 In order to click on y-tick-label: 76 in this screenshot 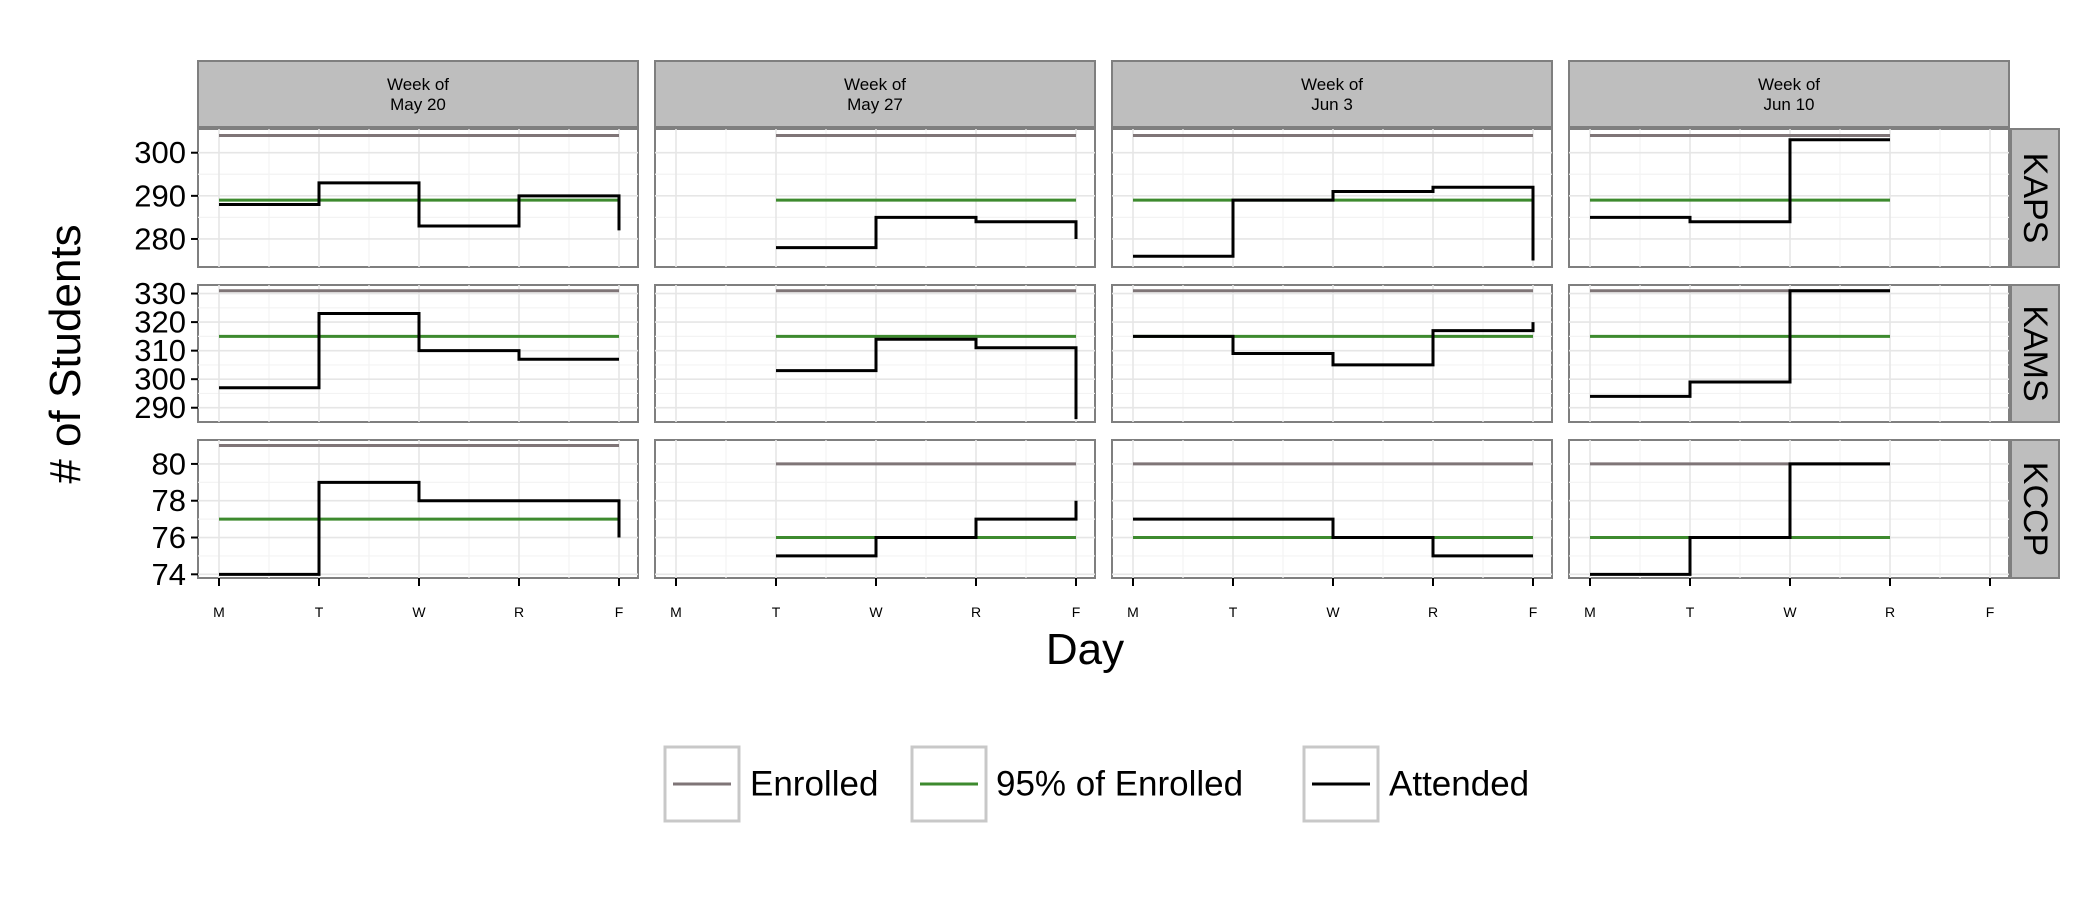, I will do `click(169, 537)`.